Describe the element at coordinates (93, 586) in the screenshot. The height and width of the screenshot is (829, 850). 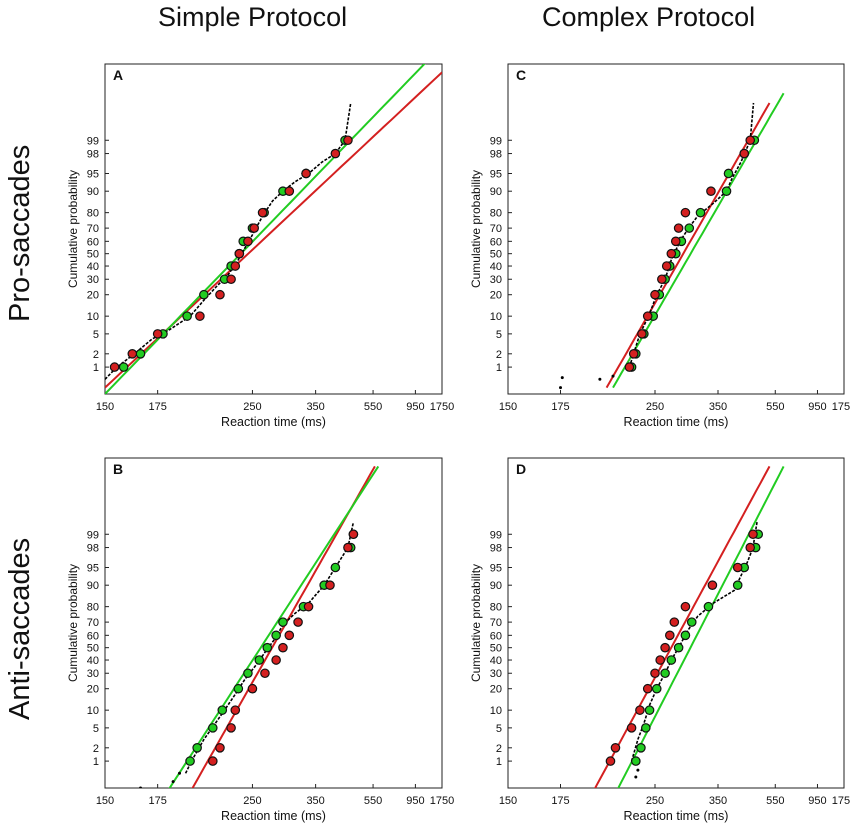
I see `y-tick-label-b-90: 90` at that location.